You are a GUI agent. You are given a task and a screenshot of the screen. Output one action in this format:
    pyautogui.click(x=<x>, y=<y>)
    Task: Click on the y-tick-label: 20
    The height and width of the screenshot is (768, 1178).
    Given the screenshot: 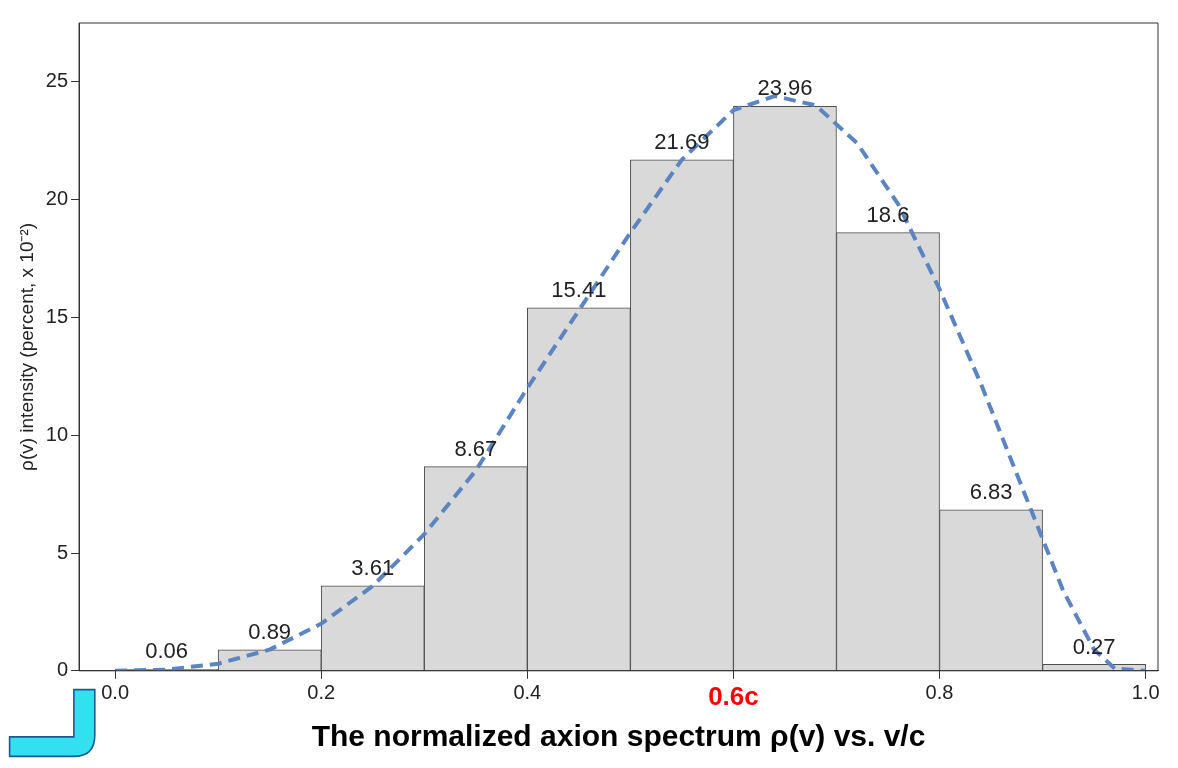 What is the action you would take?
    pyautogui.click(x=57, y=198)
    